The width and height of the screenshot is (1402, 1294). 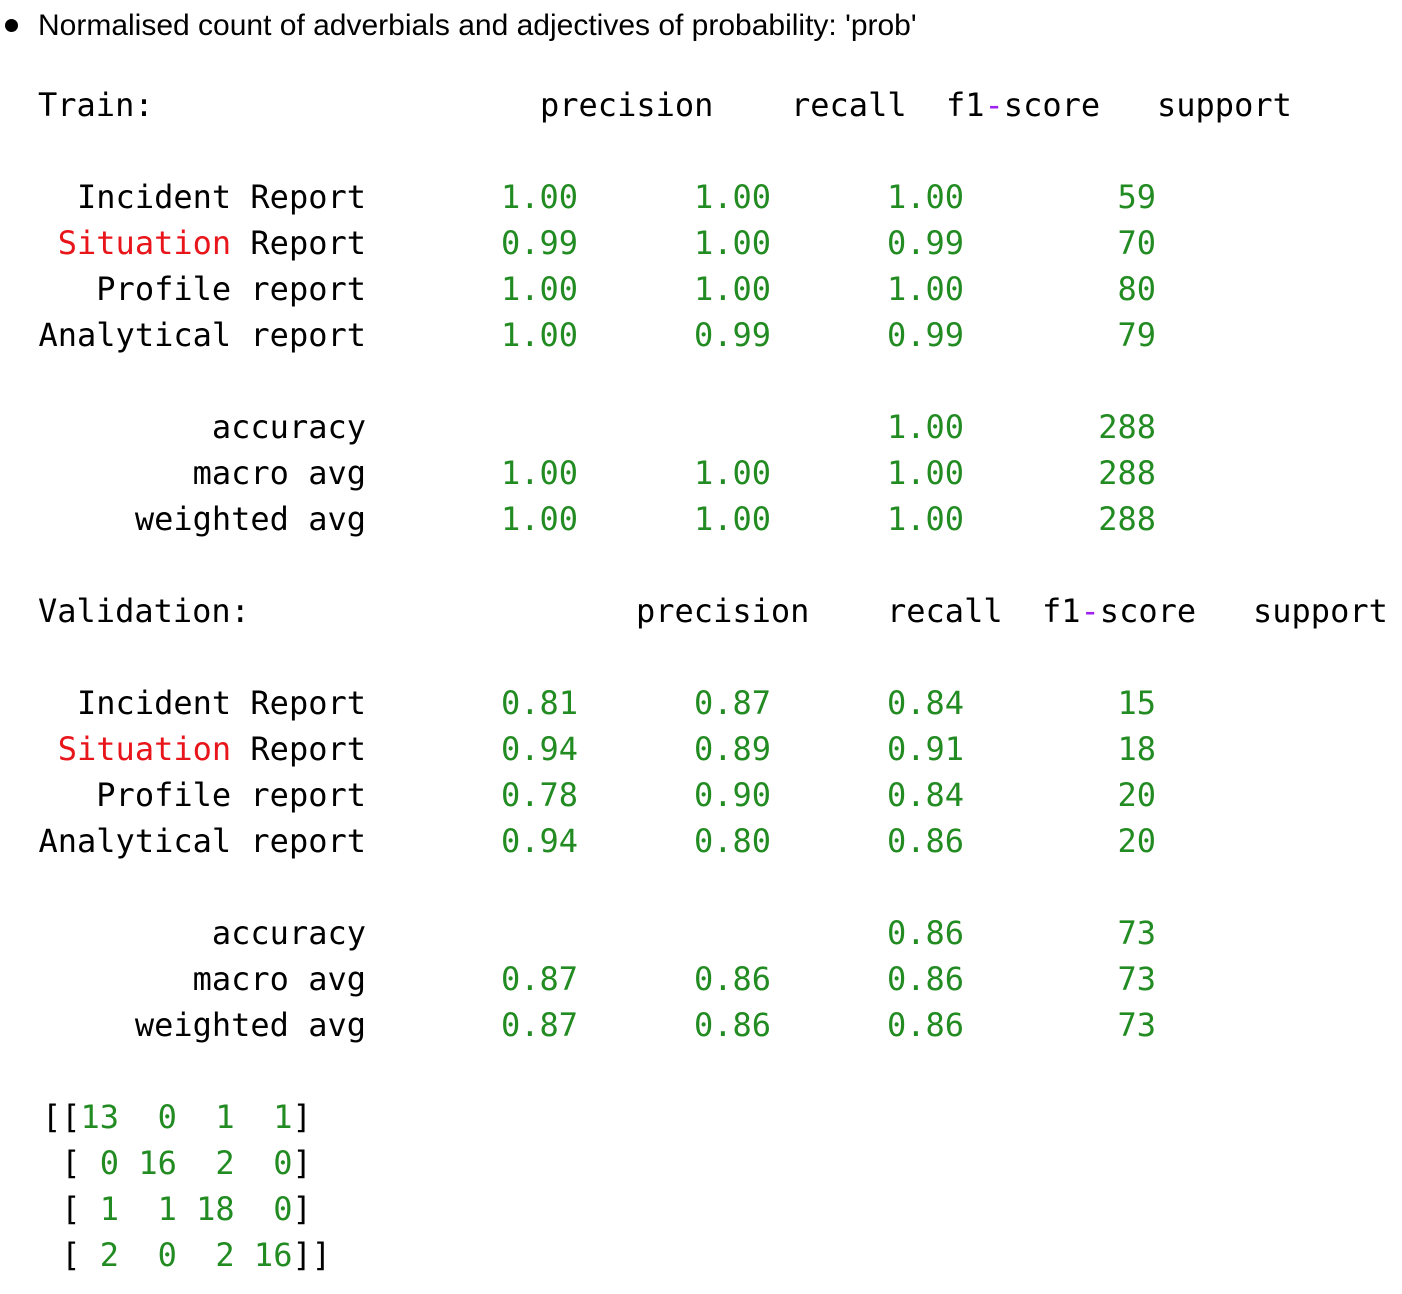 What do you see at coordinates (1119, 611) in the screenshot?
I see `validation-header-f1-score: f1-score` at bounding box center [1119, 611].